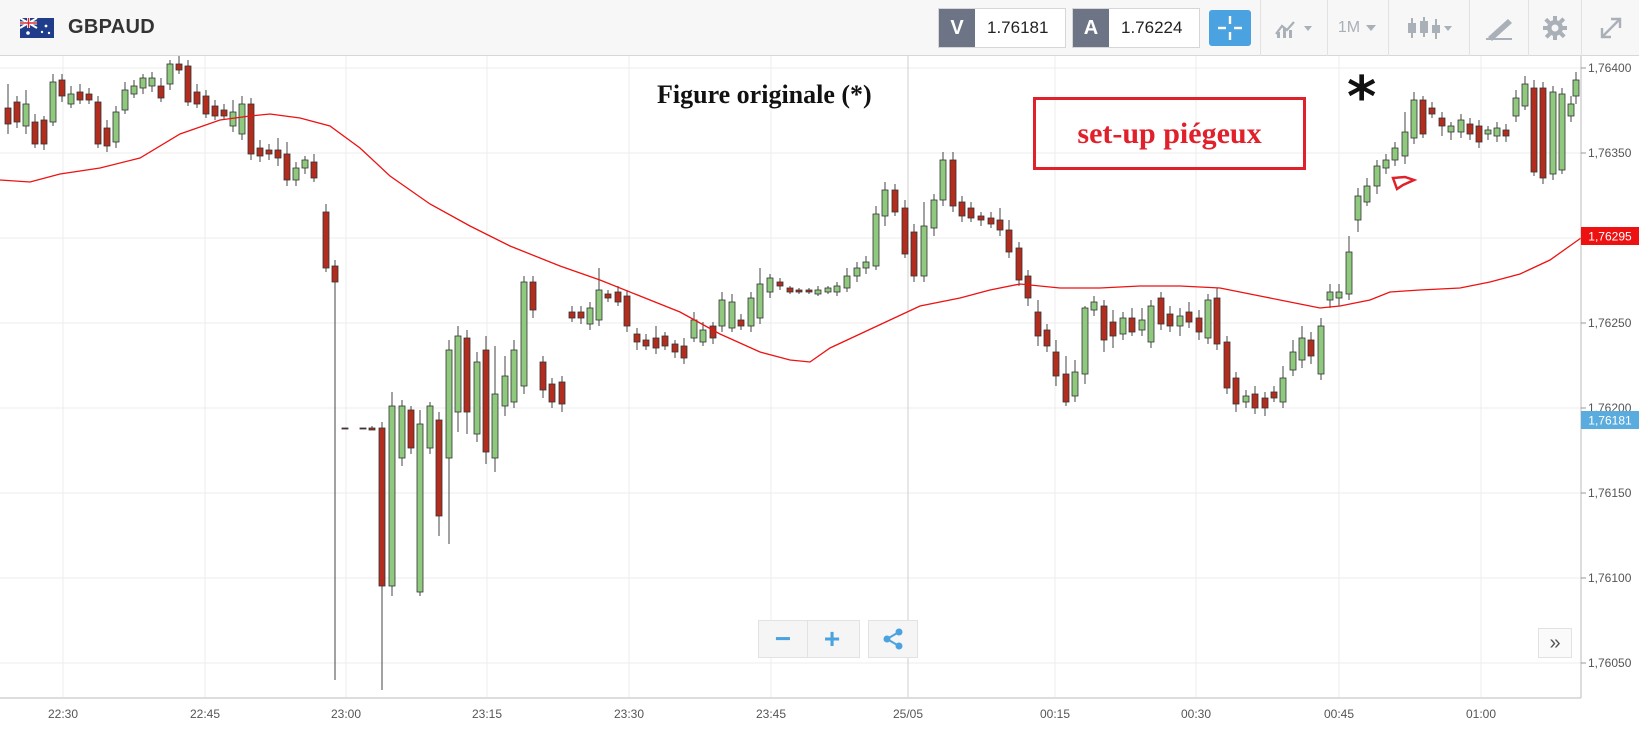 This screenshot has width=1639, height=729. Describe the element at coordinates (1610, 28) in the screenshot. I see `fullscreen-button` at that location.